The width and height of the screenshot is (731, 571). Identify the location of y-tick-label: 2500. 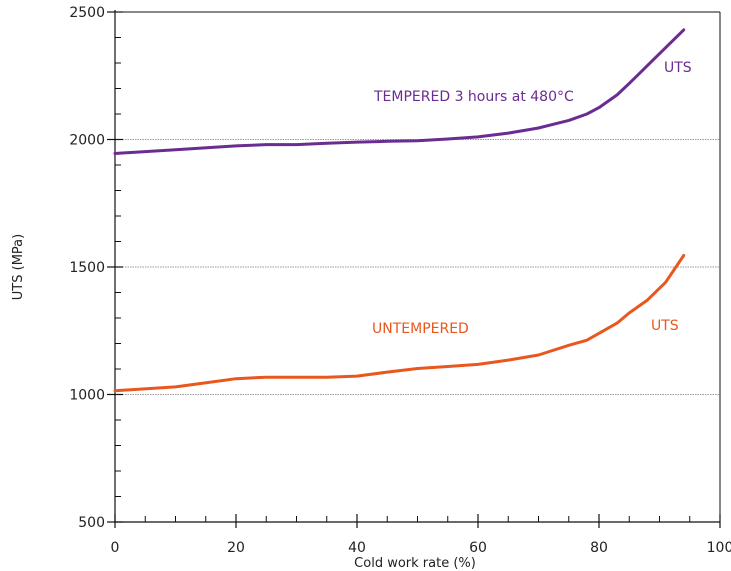
(87, 13).